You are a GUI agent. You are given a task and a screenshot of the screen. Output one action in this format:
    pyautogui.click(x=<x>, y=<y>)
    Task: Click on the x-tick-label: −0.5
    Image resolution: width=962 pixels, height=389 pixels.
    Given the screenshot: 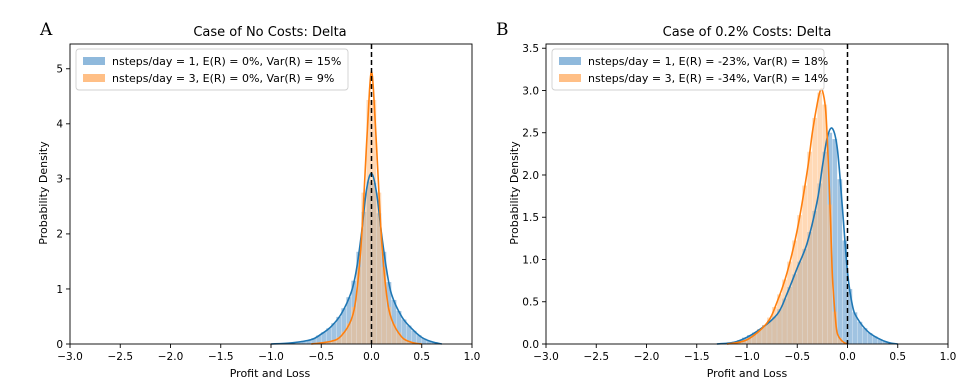 What is the action you would take?
    pyautogui.click(x=322, y=357)
    